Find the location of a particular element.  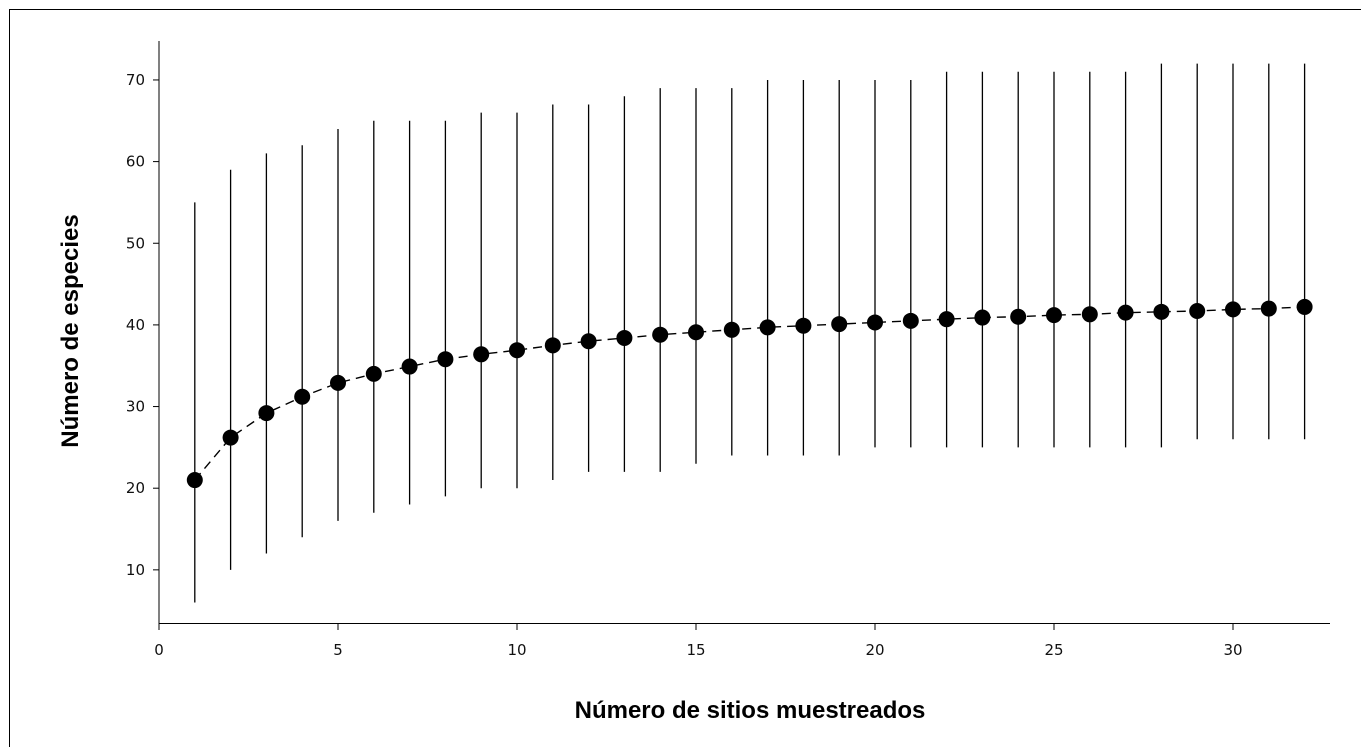

y-tick-label: 30 is located at coordinates (135, 407).